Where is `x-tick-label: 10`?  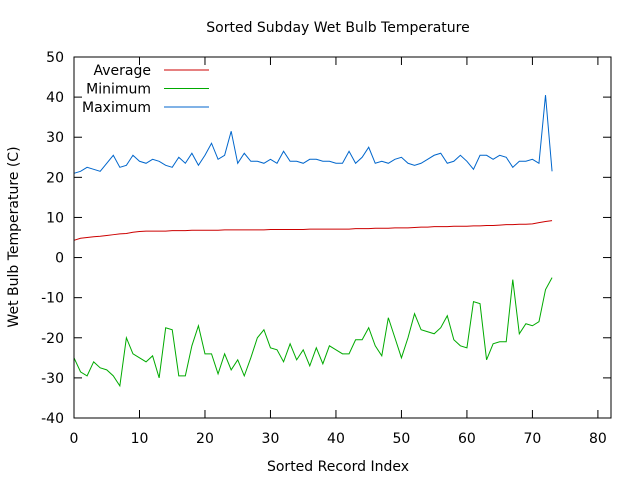 x-tick-label: 10 is located at coordinates (140, 439).